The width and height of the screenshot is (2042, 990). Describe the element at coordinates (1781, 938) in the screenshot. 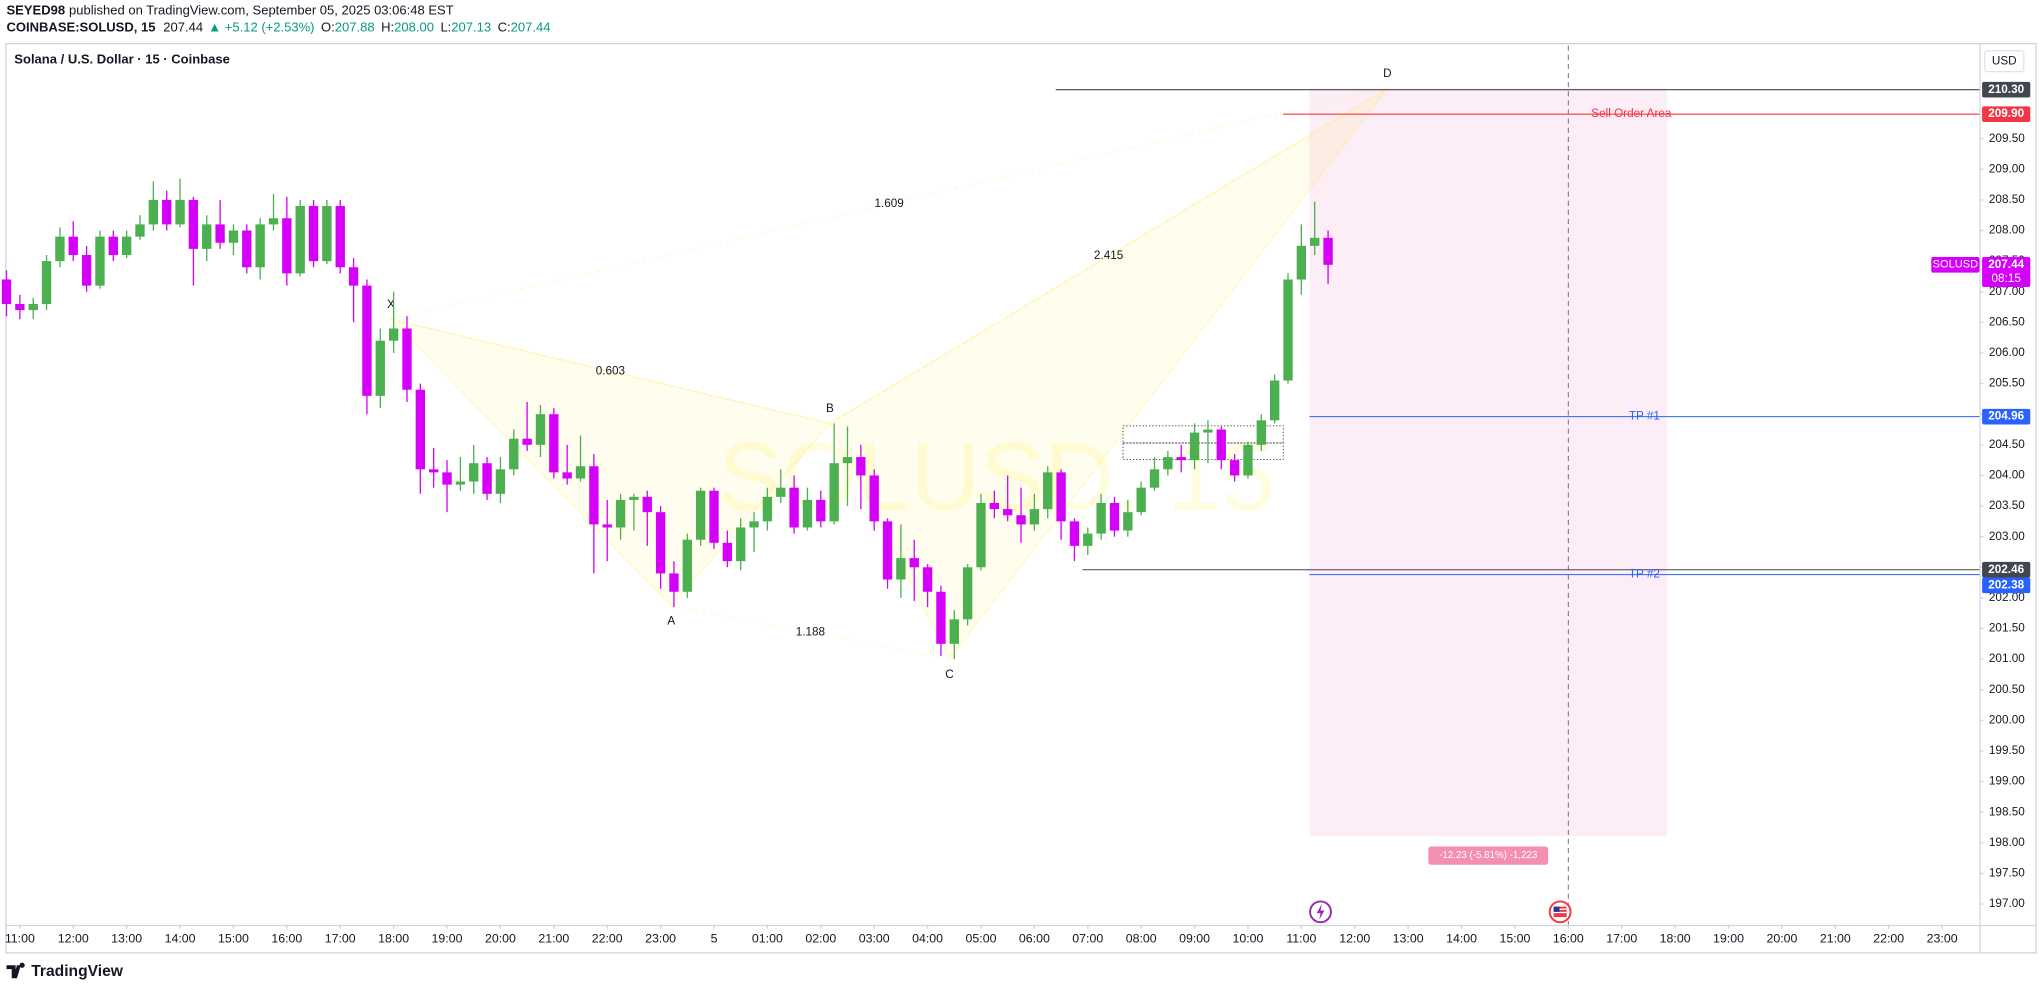

I see `x-tick-label: 20:00` at that location.